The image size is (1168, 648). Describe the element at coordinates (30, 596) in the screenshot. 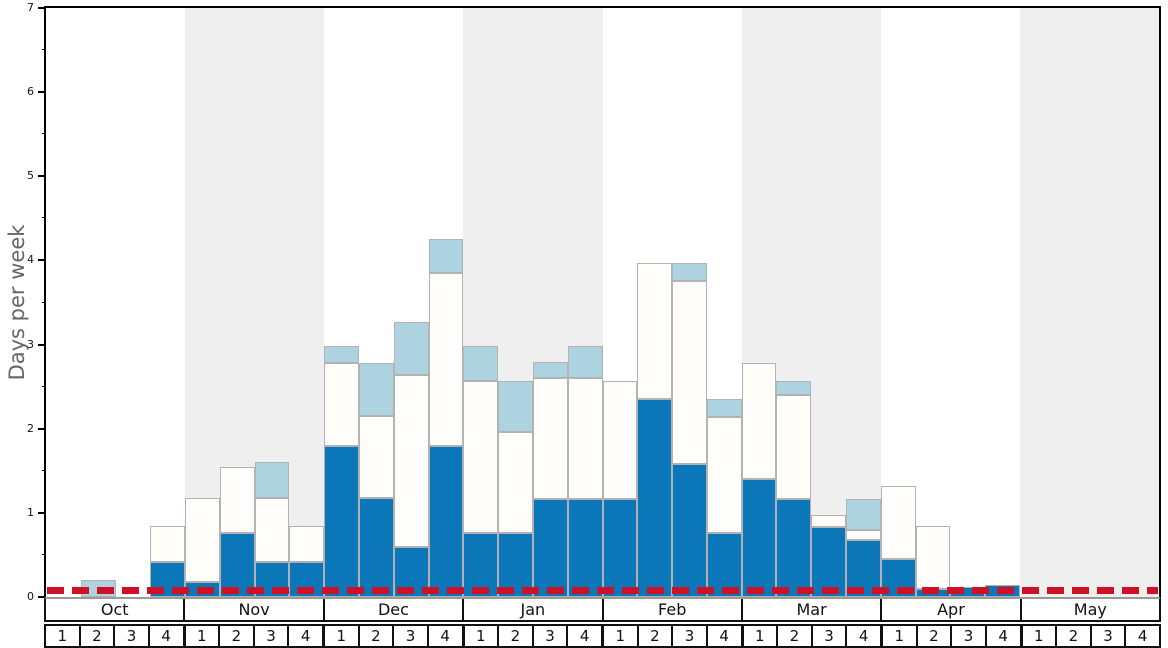

I see `y-tick-label: 0` at that location.